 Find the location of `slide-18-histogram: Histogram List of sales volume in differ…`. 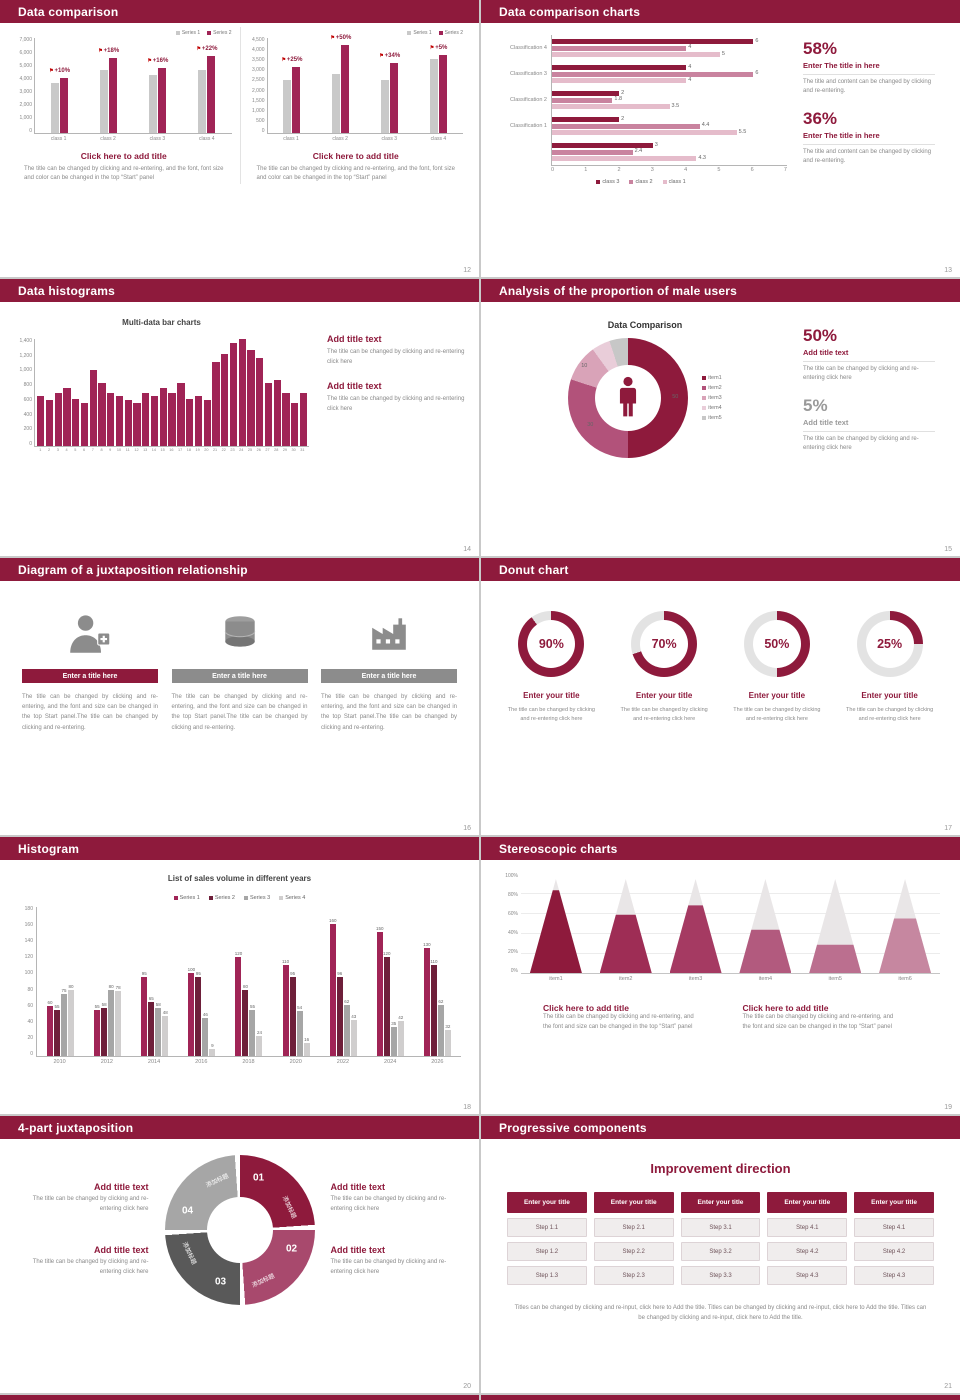

slide-18-histogram: Histogram List of sales volume in differ… is located at coordinates (239, 975).